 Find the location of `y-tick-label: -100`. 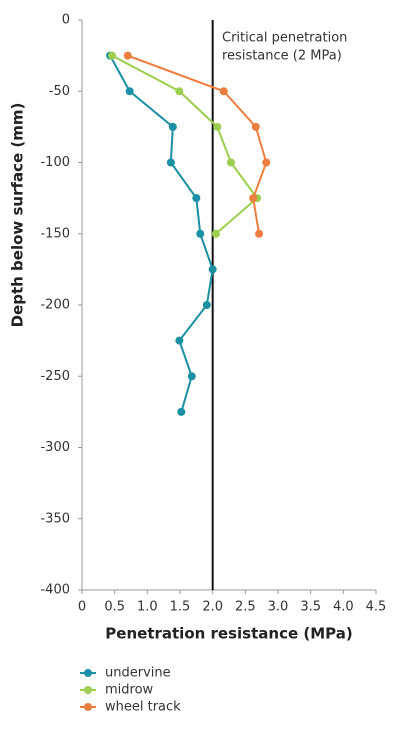

y-tick-label: -100 is located at coordinates (55, 162).